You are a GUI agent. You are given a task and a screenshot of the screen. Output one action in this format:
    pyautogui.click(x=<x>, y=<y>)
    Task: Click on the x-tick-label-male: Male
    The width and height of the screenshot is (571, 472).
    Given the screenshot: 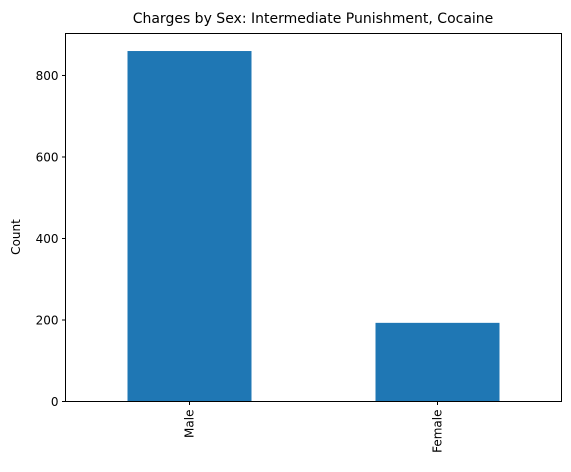 What is the action you would take?
    pyautogui.click(x=190, y=424)
    